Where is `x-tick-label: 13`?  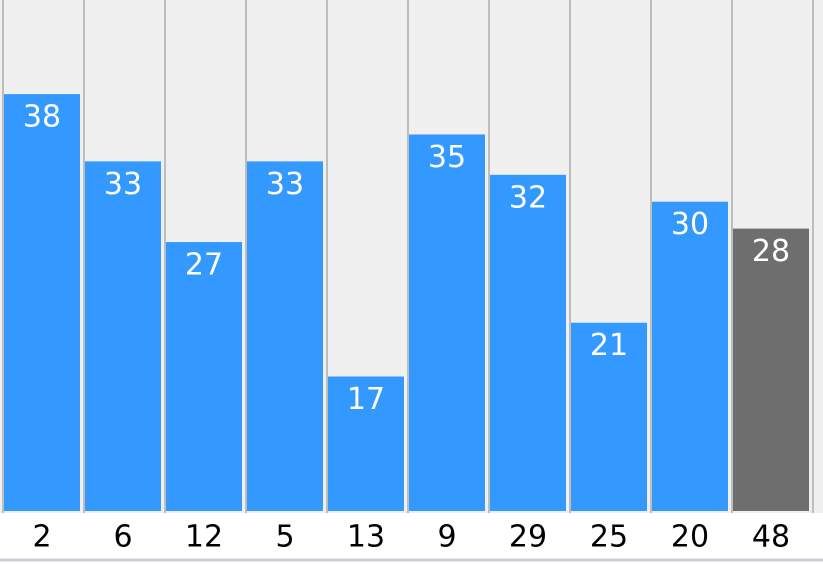 x-tick-label: 13 is located at coordinates (366, 537).